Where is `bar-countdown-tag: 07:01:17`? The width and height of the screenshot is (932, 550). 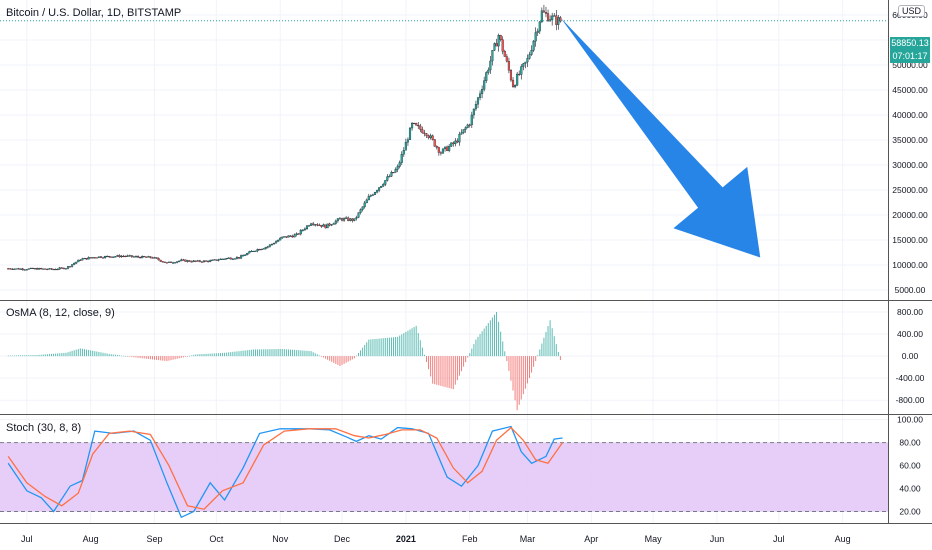
bar-countdown-tag: 07:01:17 is located at coordinates (910, 56).